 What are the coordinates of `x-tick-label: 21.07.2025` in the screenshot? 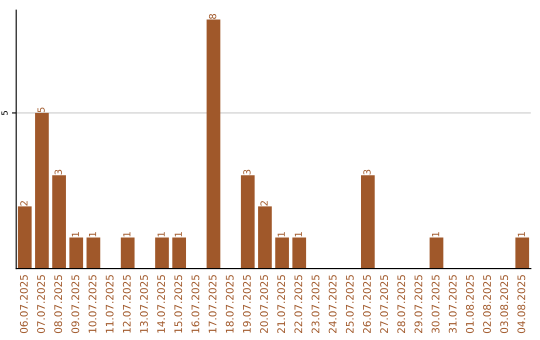 It's located at (281, 304).